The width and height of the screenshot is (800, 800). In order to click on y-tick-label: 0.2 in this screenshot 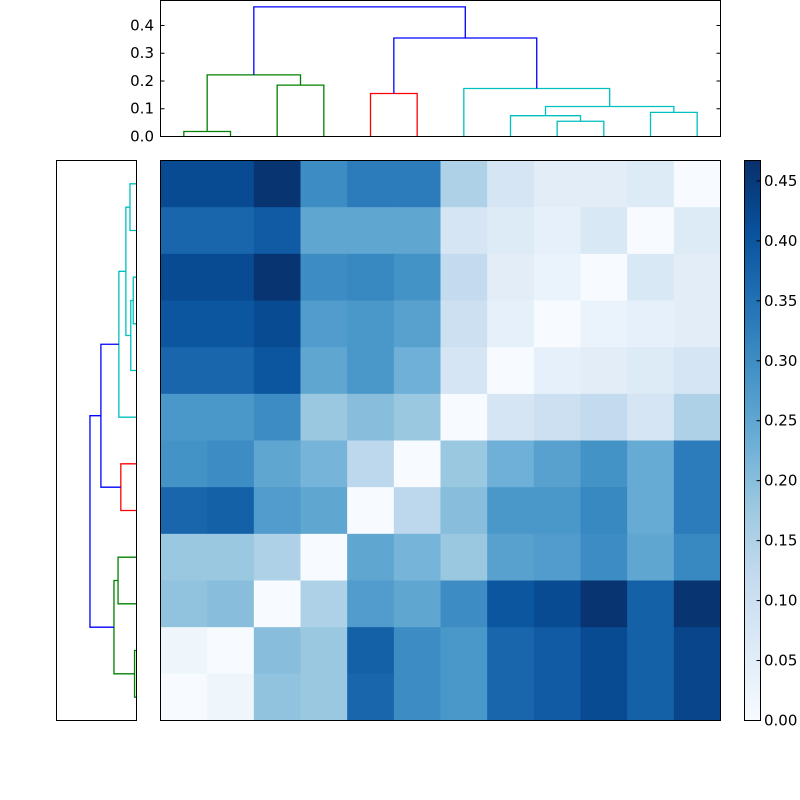, I will do `click(142, 81)`.